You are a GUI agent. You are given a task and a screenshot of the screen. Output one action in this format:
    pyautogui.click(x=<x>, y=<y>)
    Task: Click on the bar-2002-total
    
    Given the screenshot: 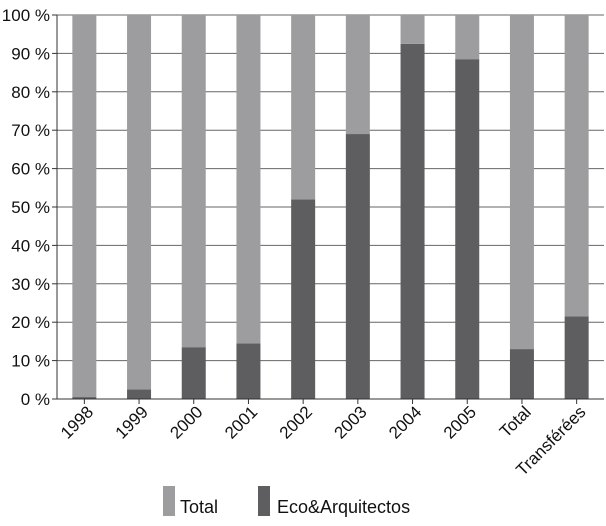 What is the action you would take?
    pyautogui.click(x=303, y=107)
    